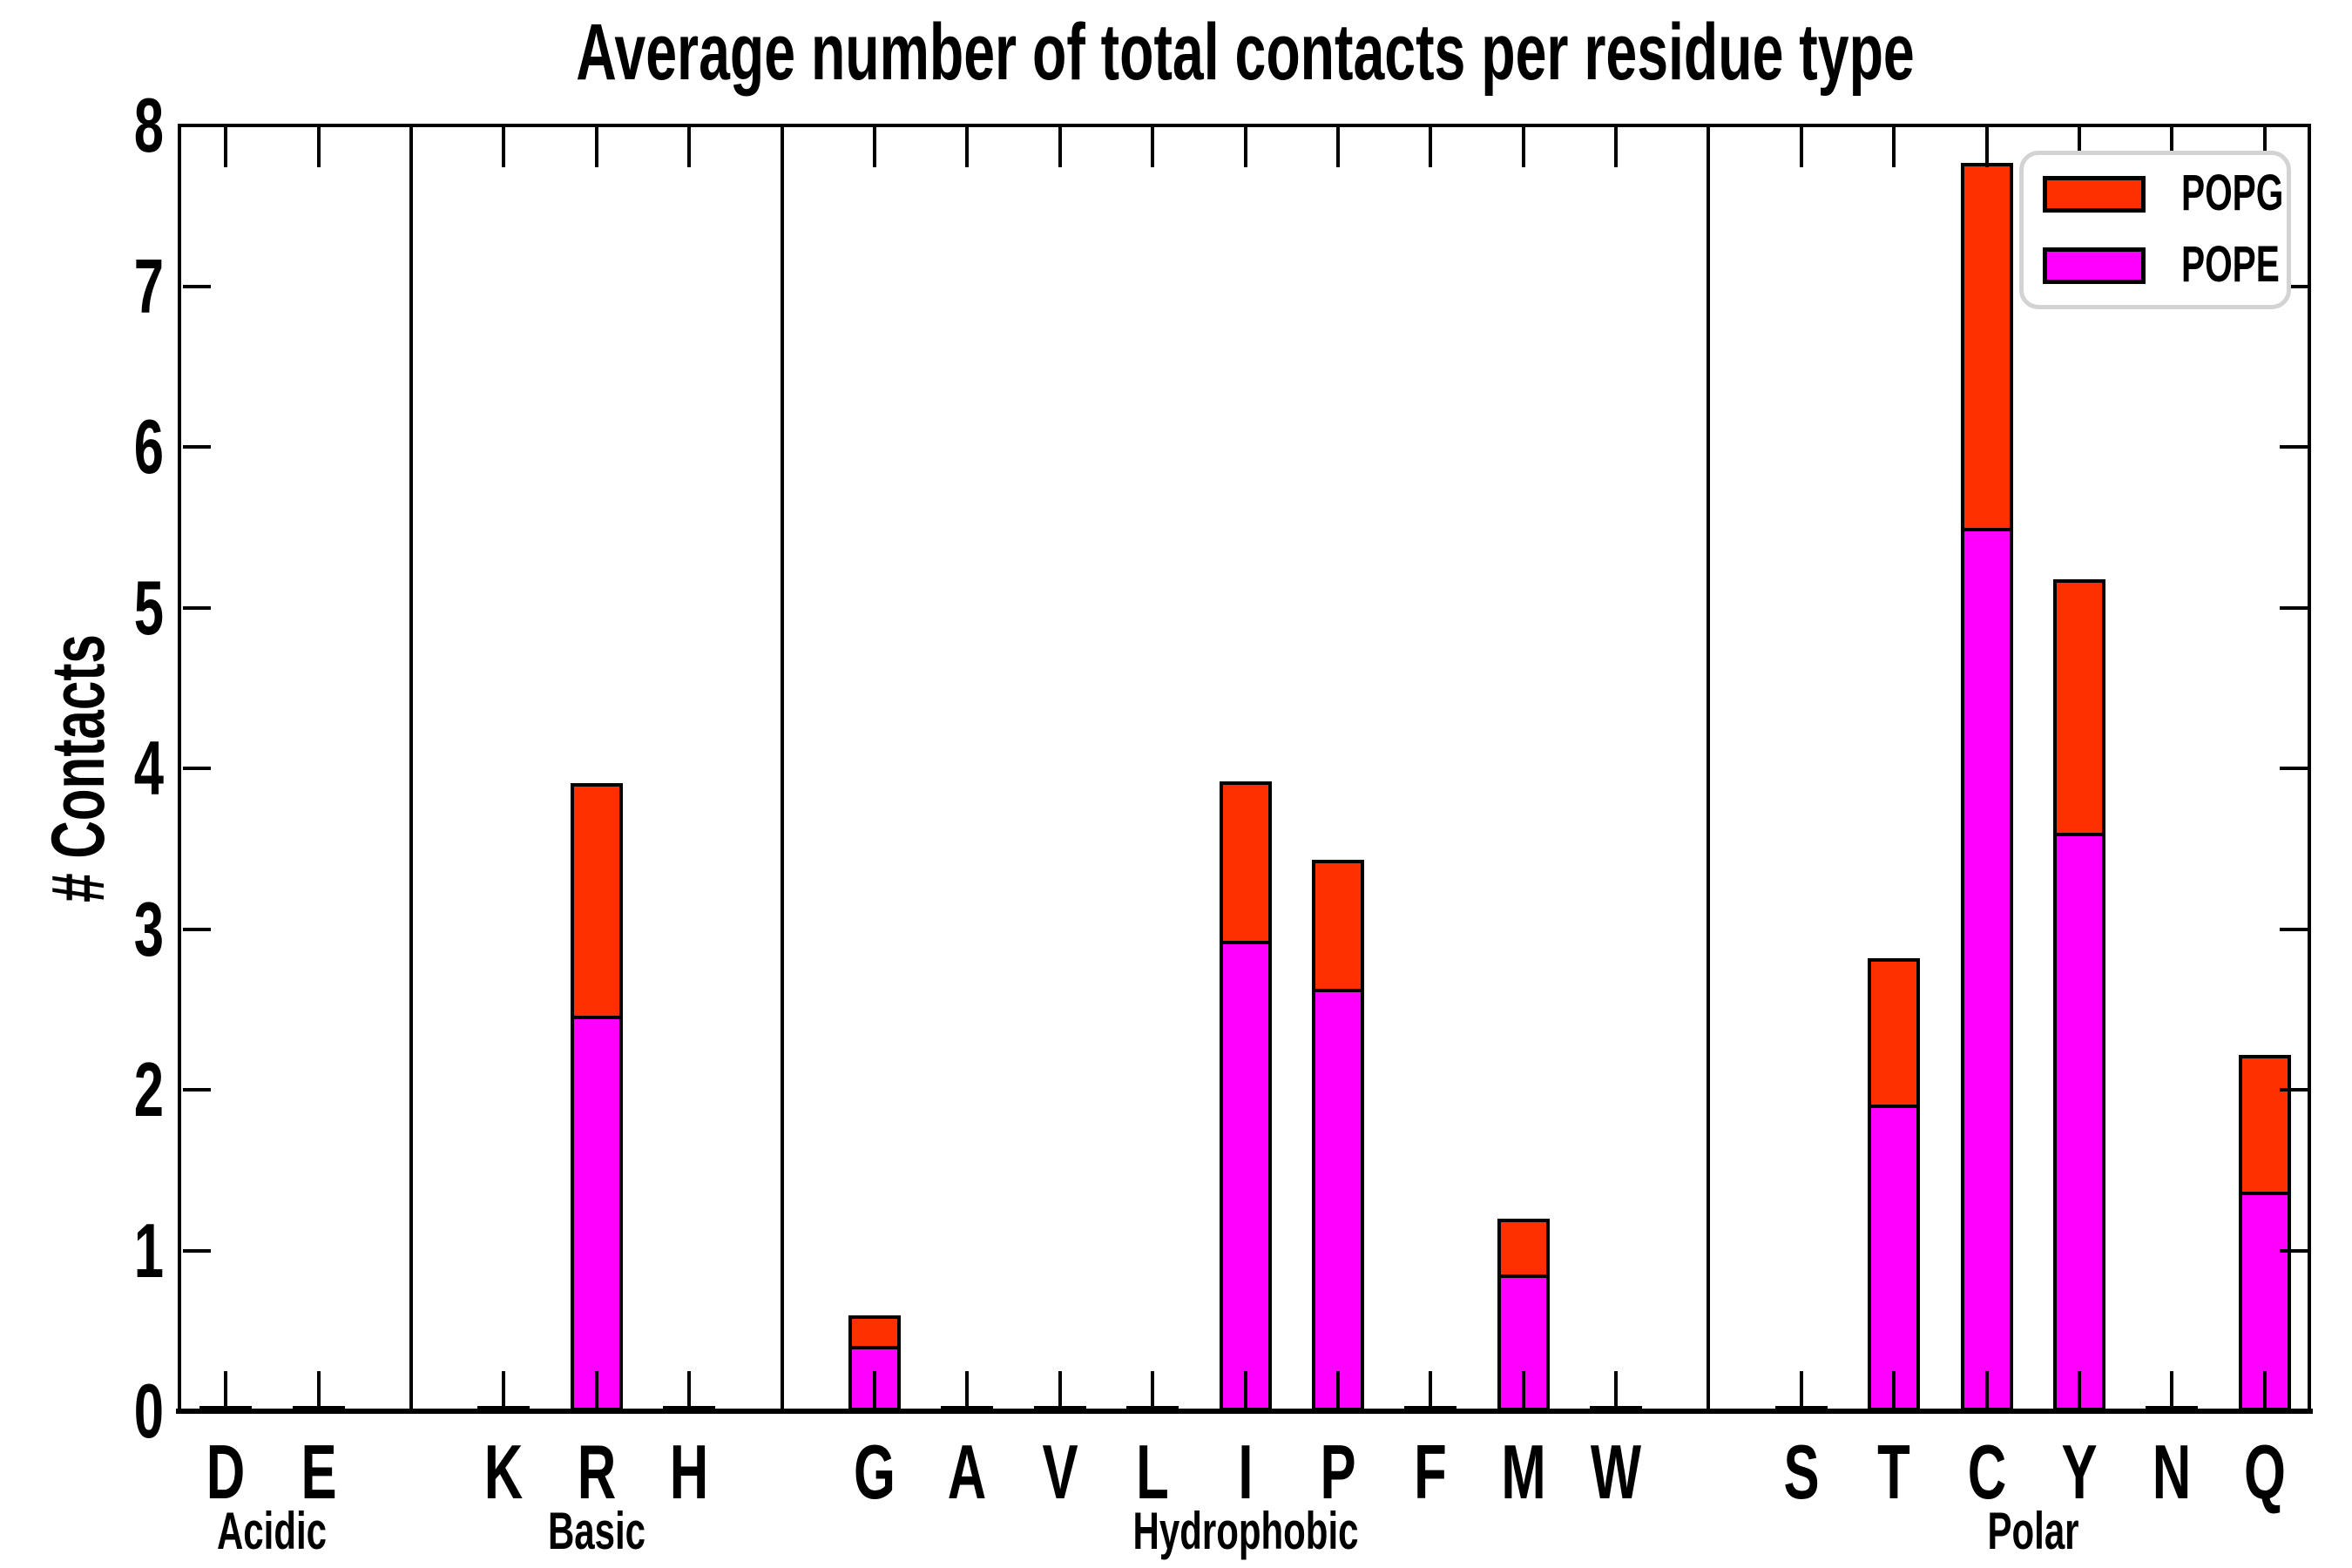 The image size is (2352, 1568). Describe the element at coordinates (2079, 1472) in the screenshot. I see `x-tick-label-Y: Y` at that location.